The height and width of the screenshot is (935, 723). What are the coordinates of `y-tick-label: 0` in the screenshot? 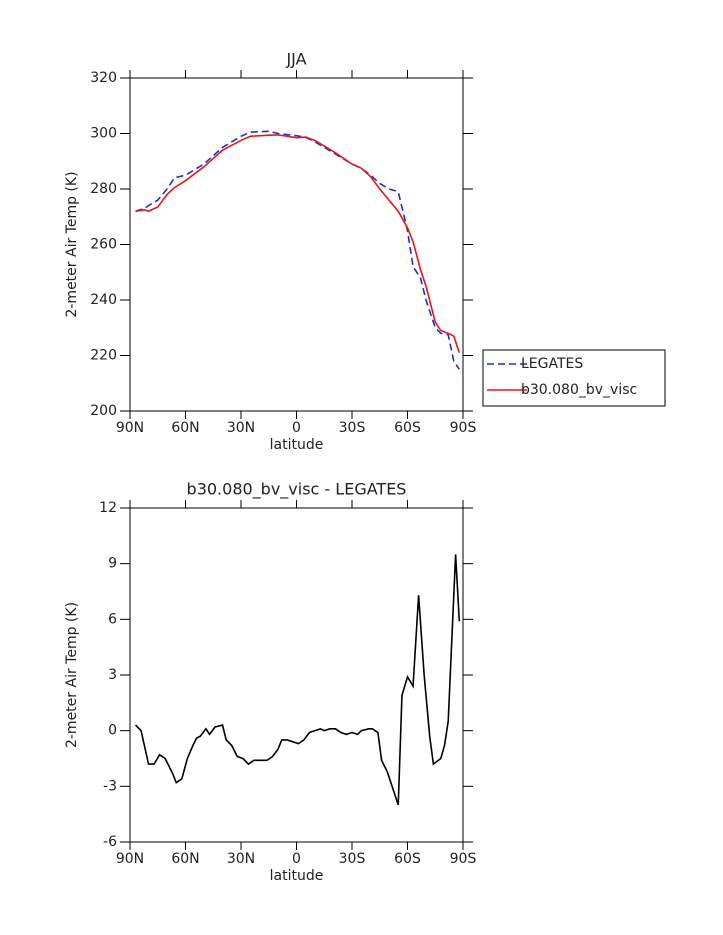 It's located at (112, 731).